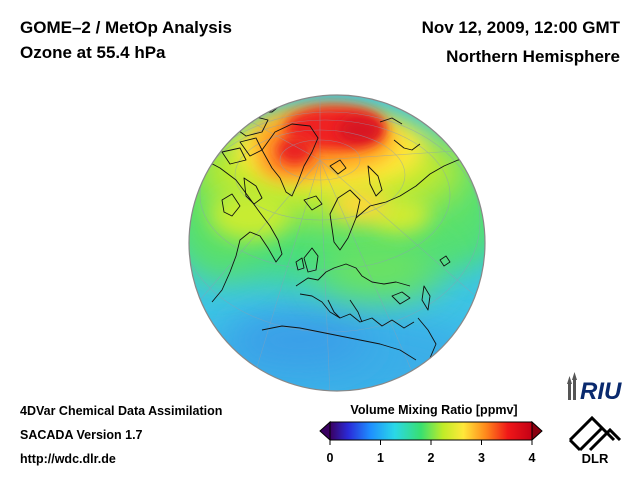 The height and width of the screenshot is (480, 640). I want to click on region-line: Northern Hemisphere, so click(533, 56).